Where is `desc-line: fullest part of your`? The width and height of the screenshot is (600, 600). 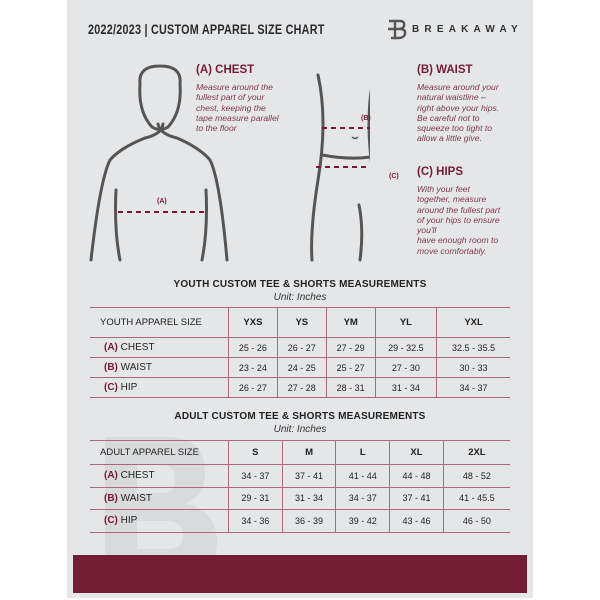 desc-line: fullest part of your is located at coordinates (230, 97).